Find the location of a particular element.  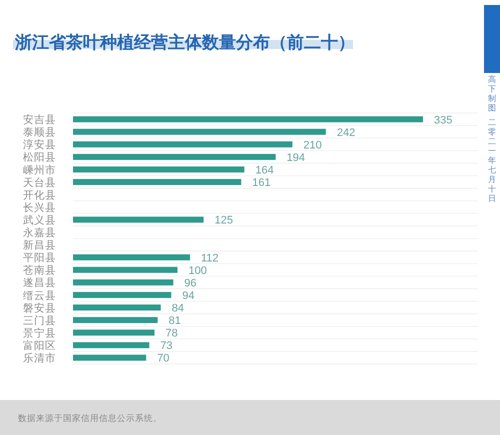

data-label: 125 is located at coordinates (223, 220).